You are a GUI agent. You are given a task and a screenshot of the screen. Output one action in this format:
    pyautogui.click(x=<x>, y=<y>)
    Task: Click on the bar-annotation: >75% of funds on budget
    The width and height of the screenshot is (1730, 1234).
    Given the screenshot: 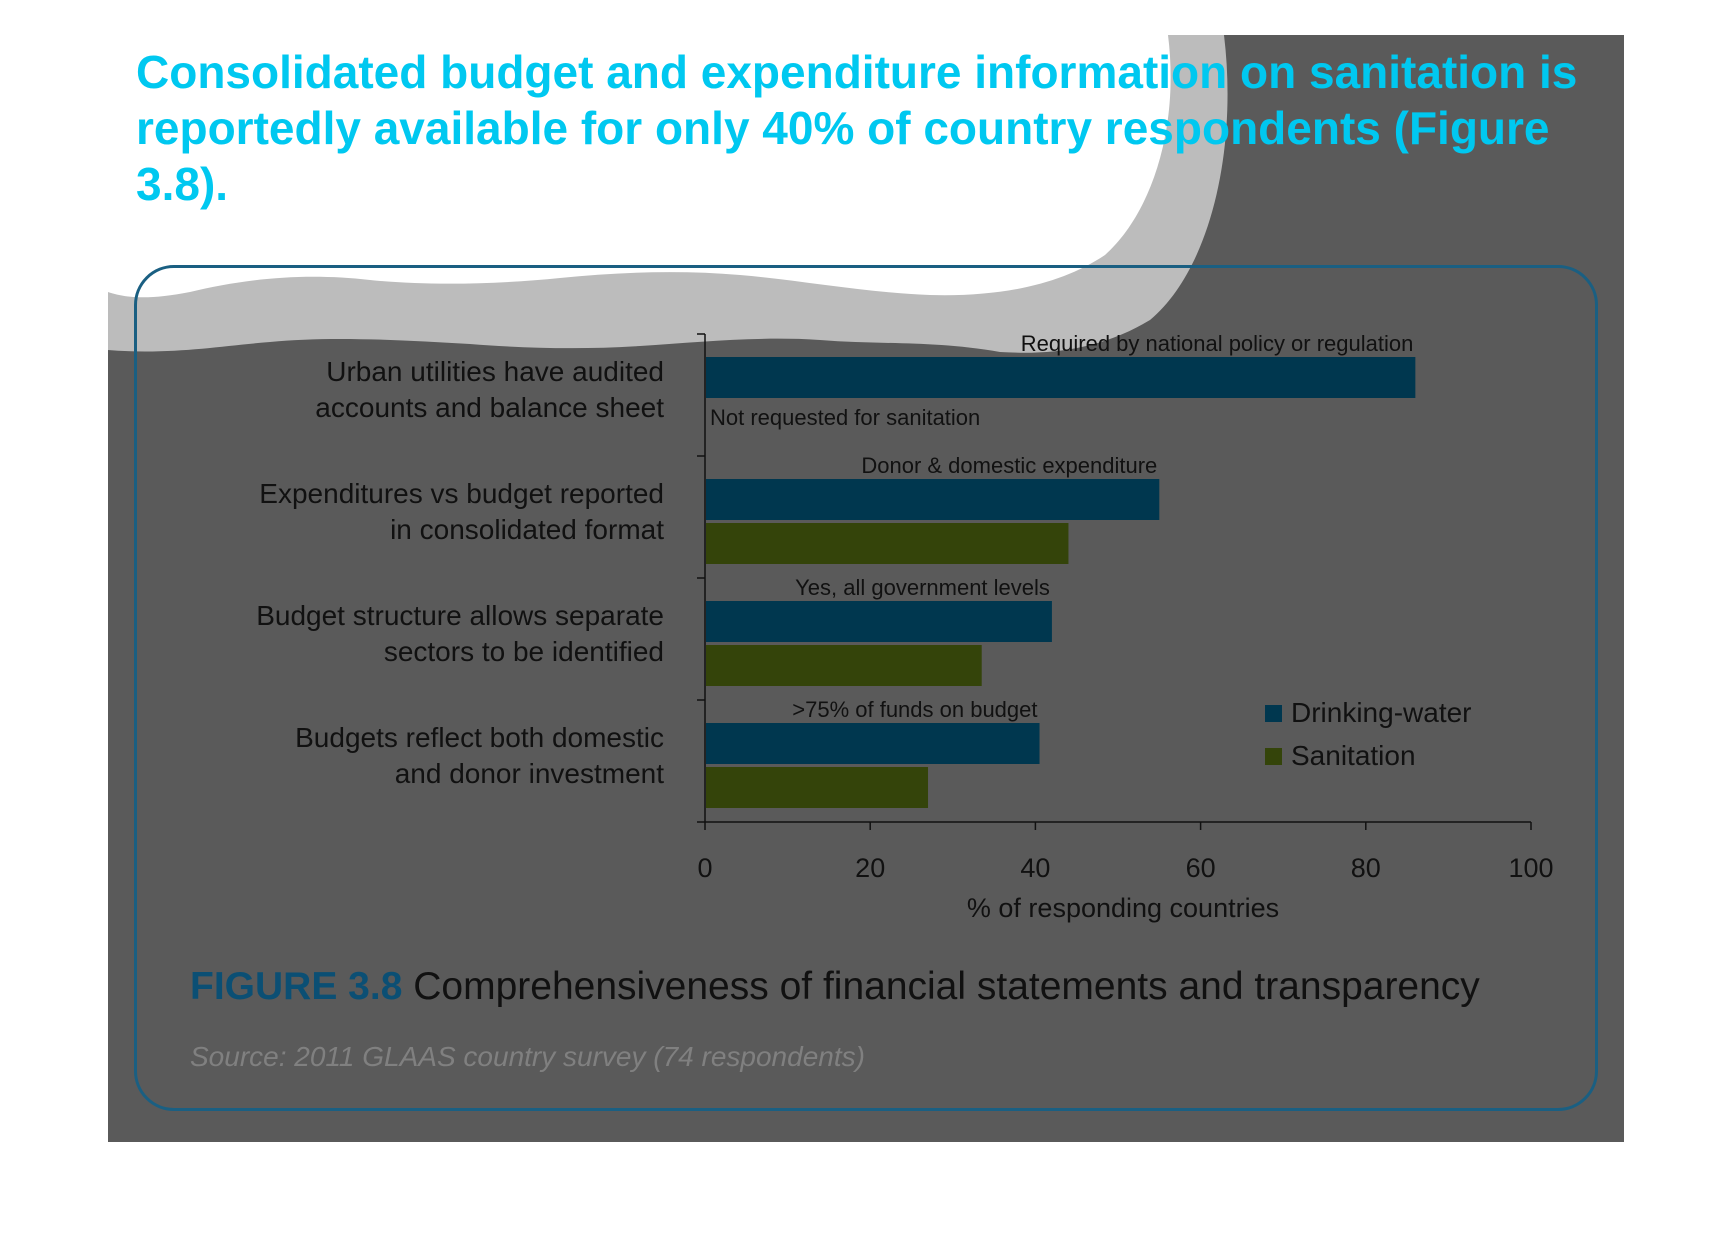 What is the action you would take?
    pyautogui.click(x=914, y=709)
    